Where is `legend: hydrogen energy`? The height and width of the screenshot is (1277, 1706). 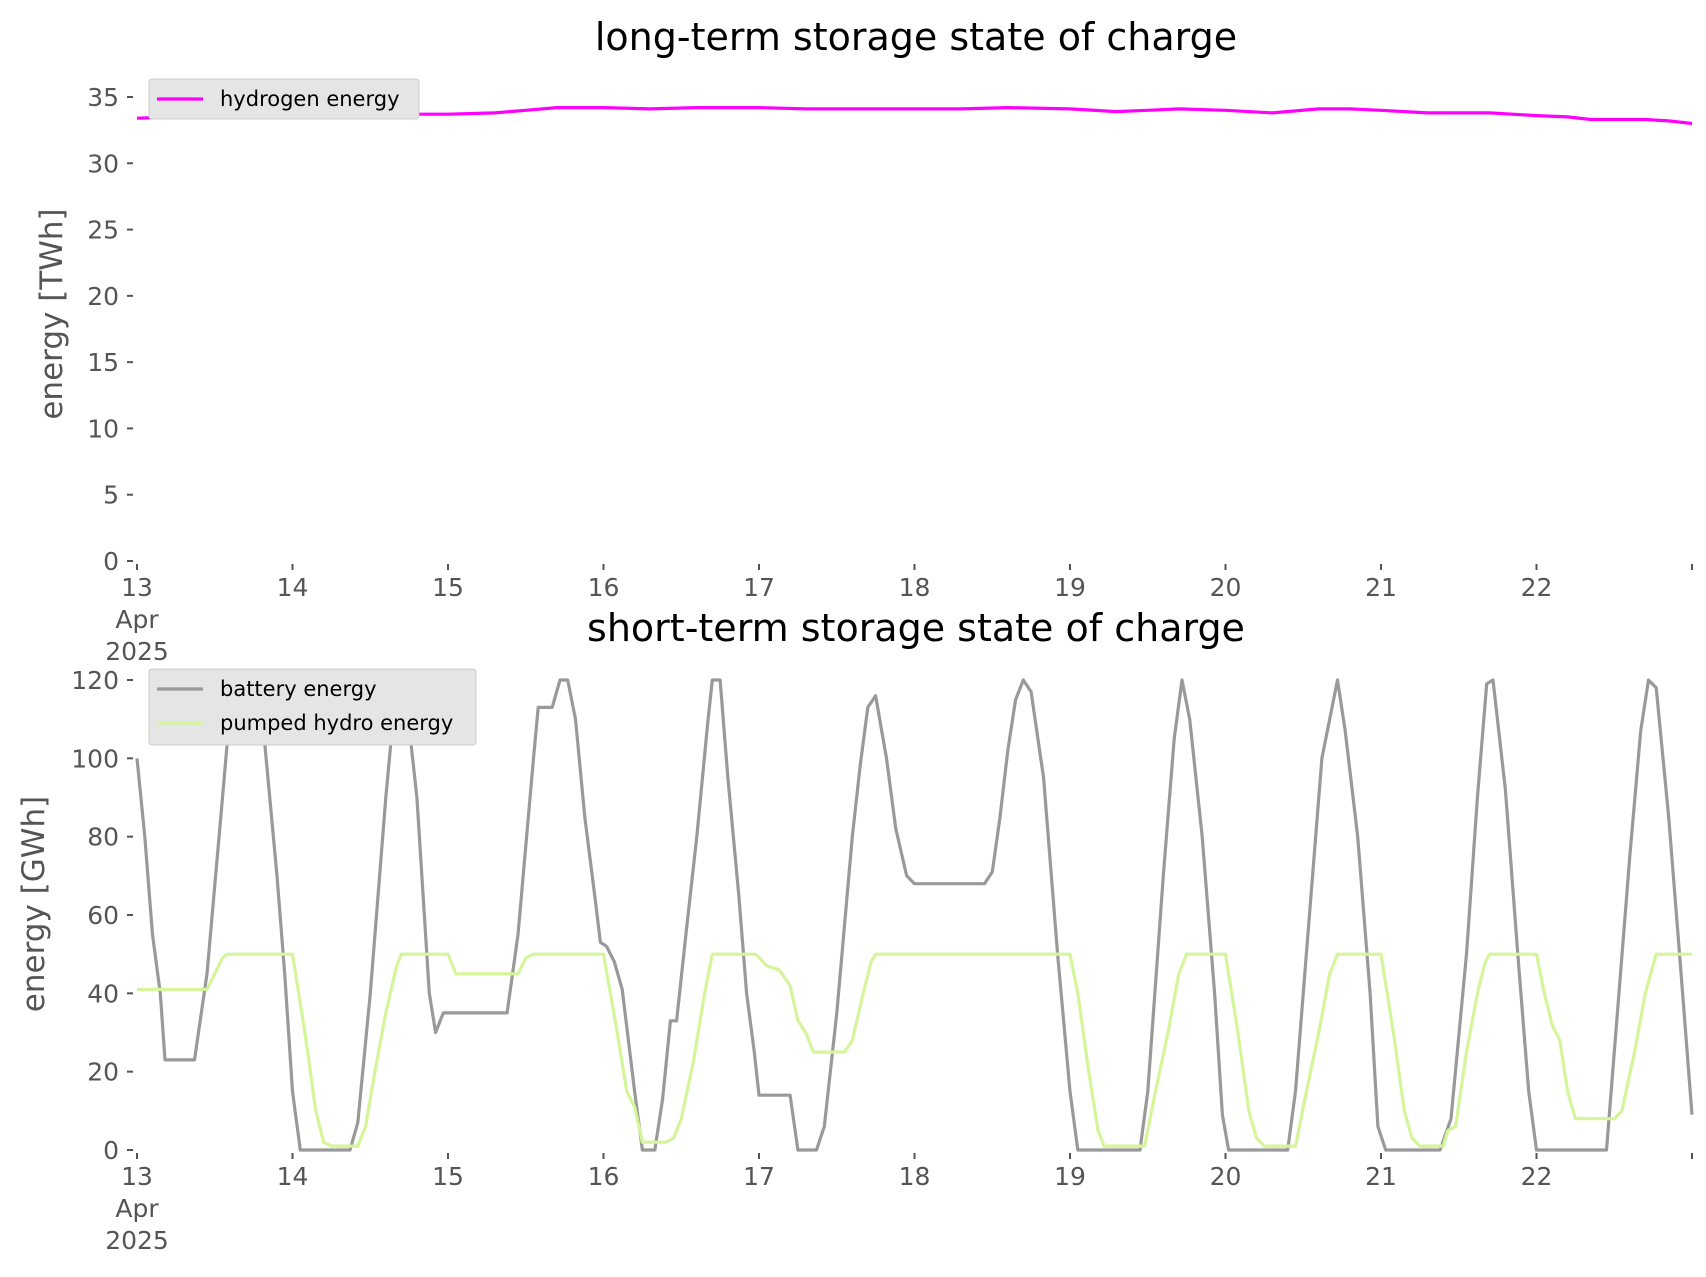 legend: hydrogen energy is located at coordinates (284, 99).